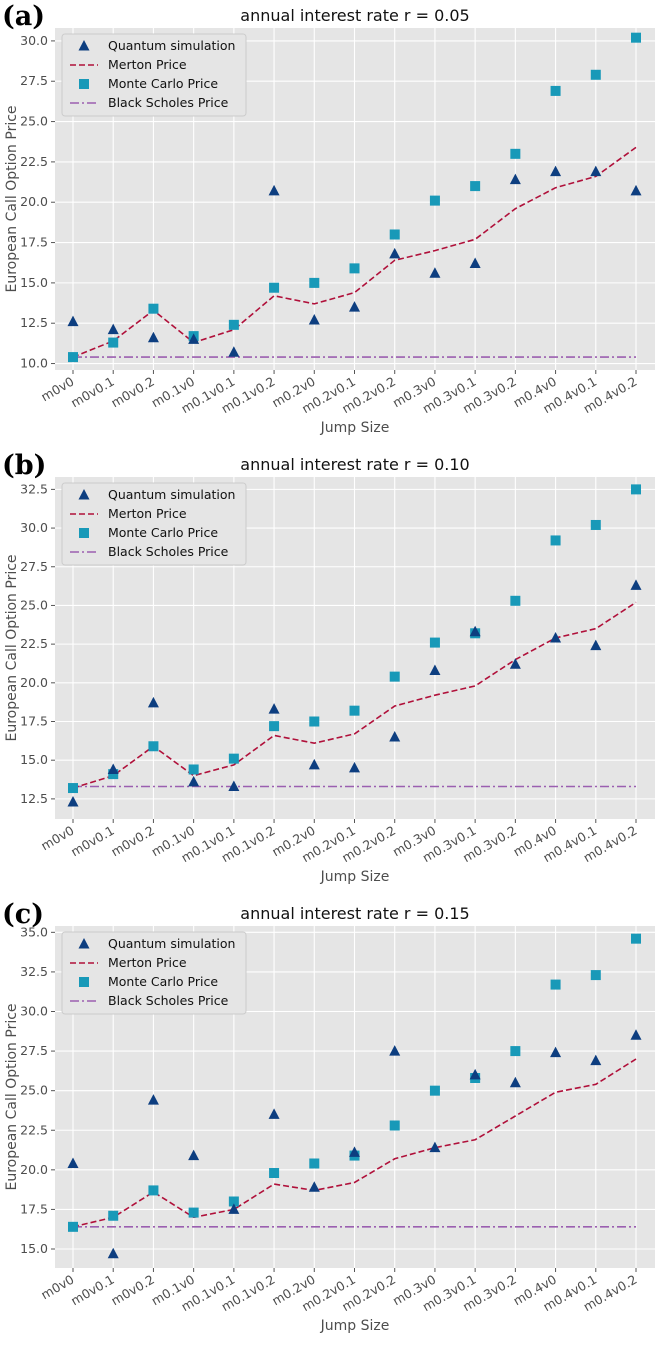 The image size is (670, 1347). What do you see at coordinates (34, 1090) in the screenshot?
I see `y-tick-label: 25.0` at bounding box center [34, 1090].